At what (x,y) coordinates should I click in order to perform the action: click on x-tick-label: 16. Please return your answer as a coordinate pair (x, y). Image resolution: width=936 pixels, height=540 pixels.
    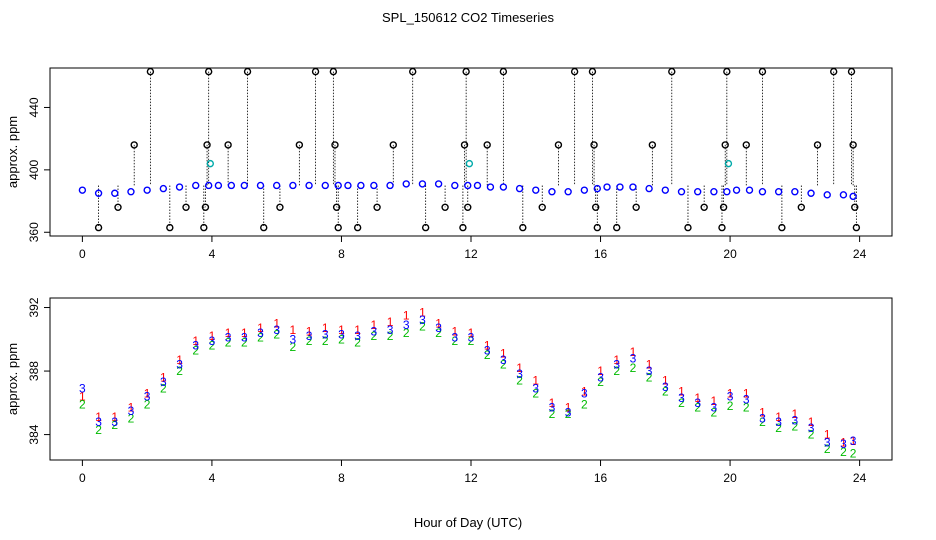
    Looking at the image, I should click on (601, 478).